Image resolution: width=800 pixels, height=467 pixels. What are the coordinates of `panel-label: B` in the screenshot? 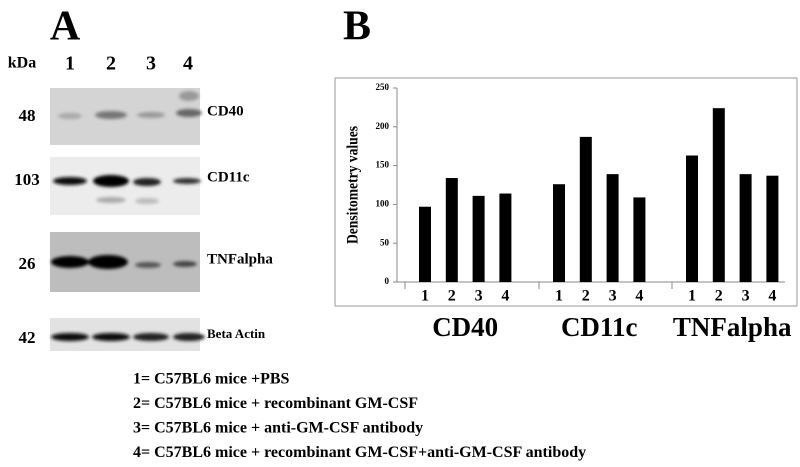 It's located at (357, 27).